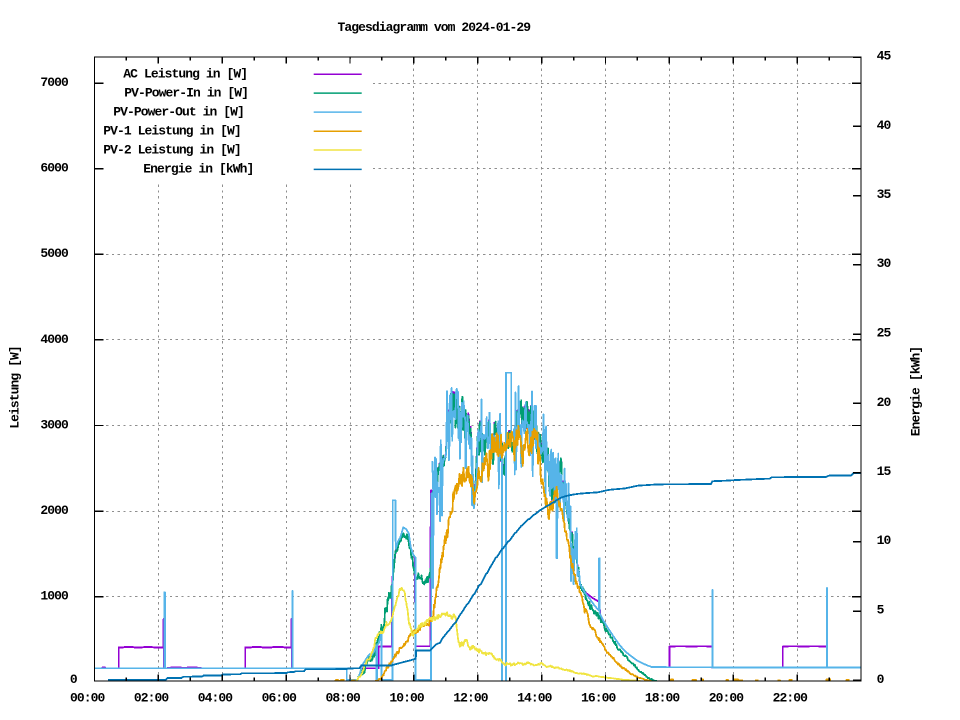 The image size is (960, 720). Describe the element at coordinates (216, 698) in the screenshot. I see `svg-text: 04:00` at that location.